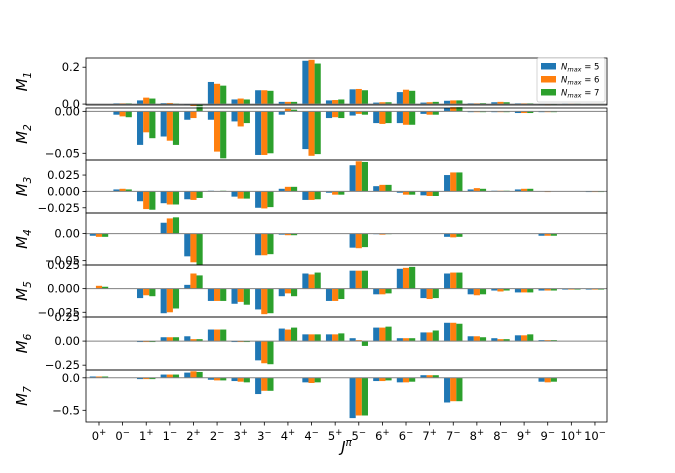 This screenshot has height=473, width=675. Describe the element at coordinates (23, 396) in the screenshot. I see `y-axis-label: M7` at that location.